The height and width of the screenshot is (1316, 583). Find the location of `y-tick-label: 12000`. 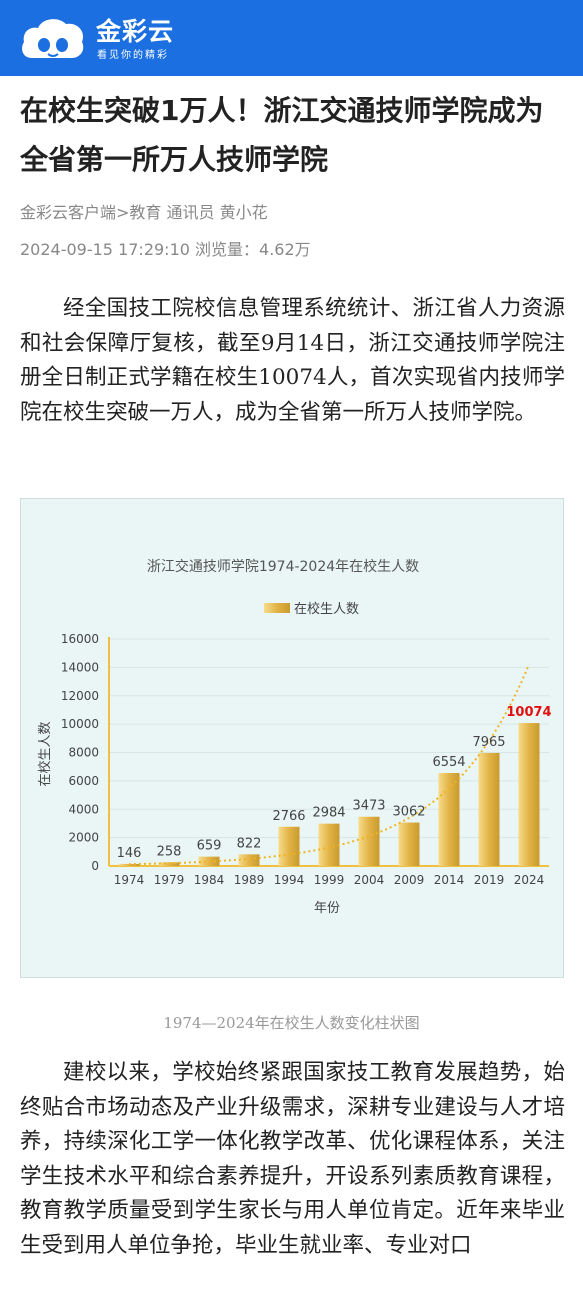

y-tick-label: 12000 is located at coordinates (80, 696).